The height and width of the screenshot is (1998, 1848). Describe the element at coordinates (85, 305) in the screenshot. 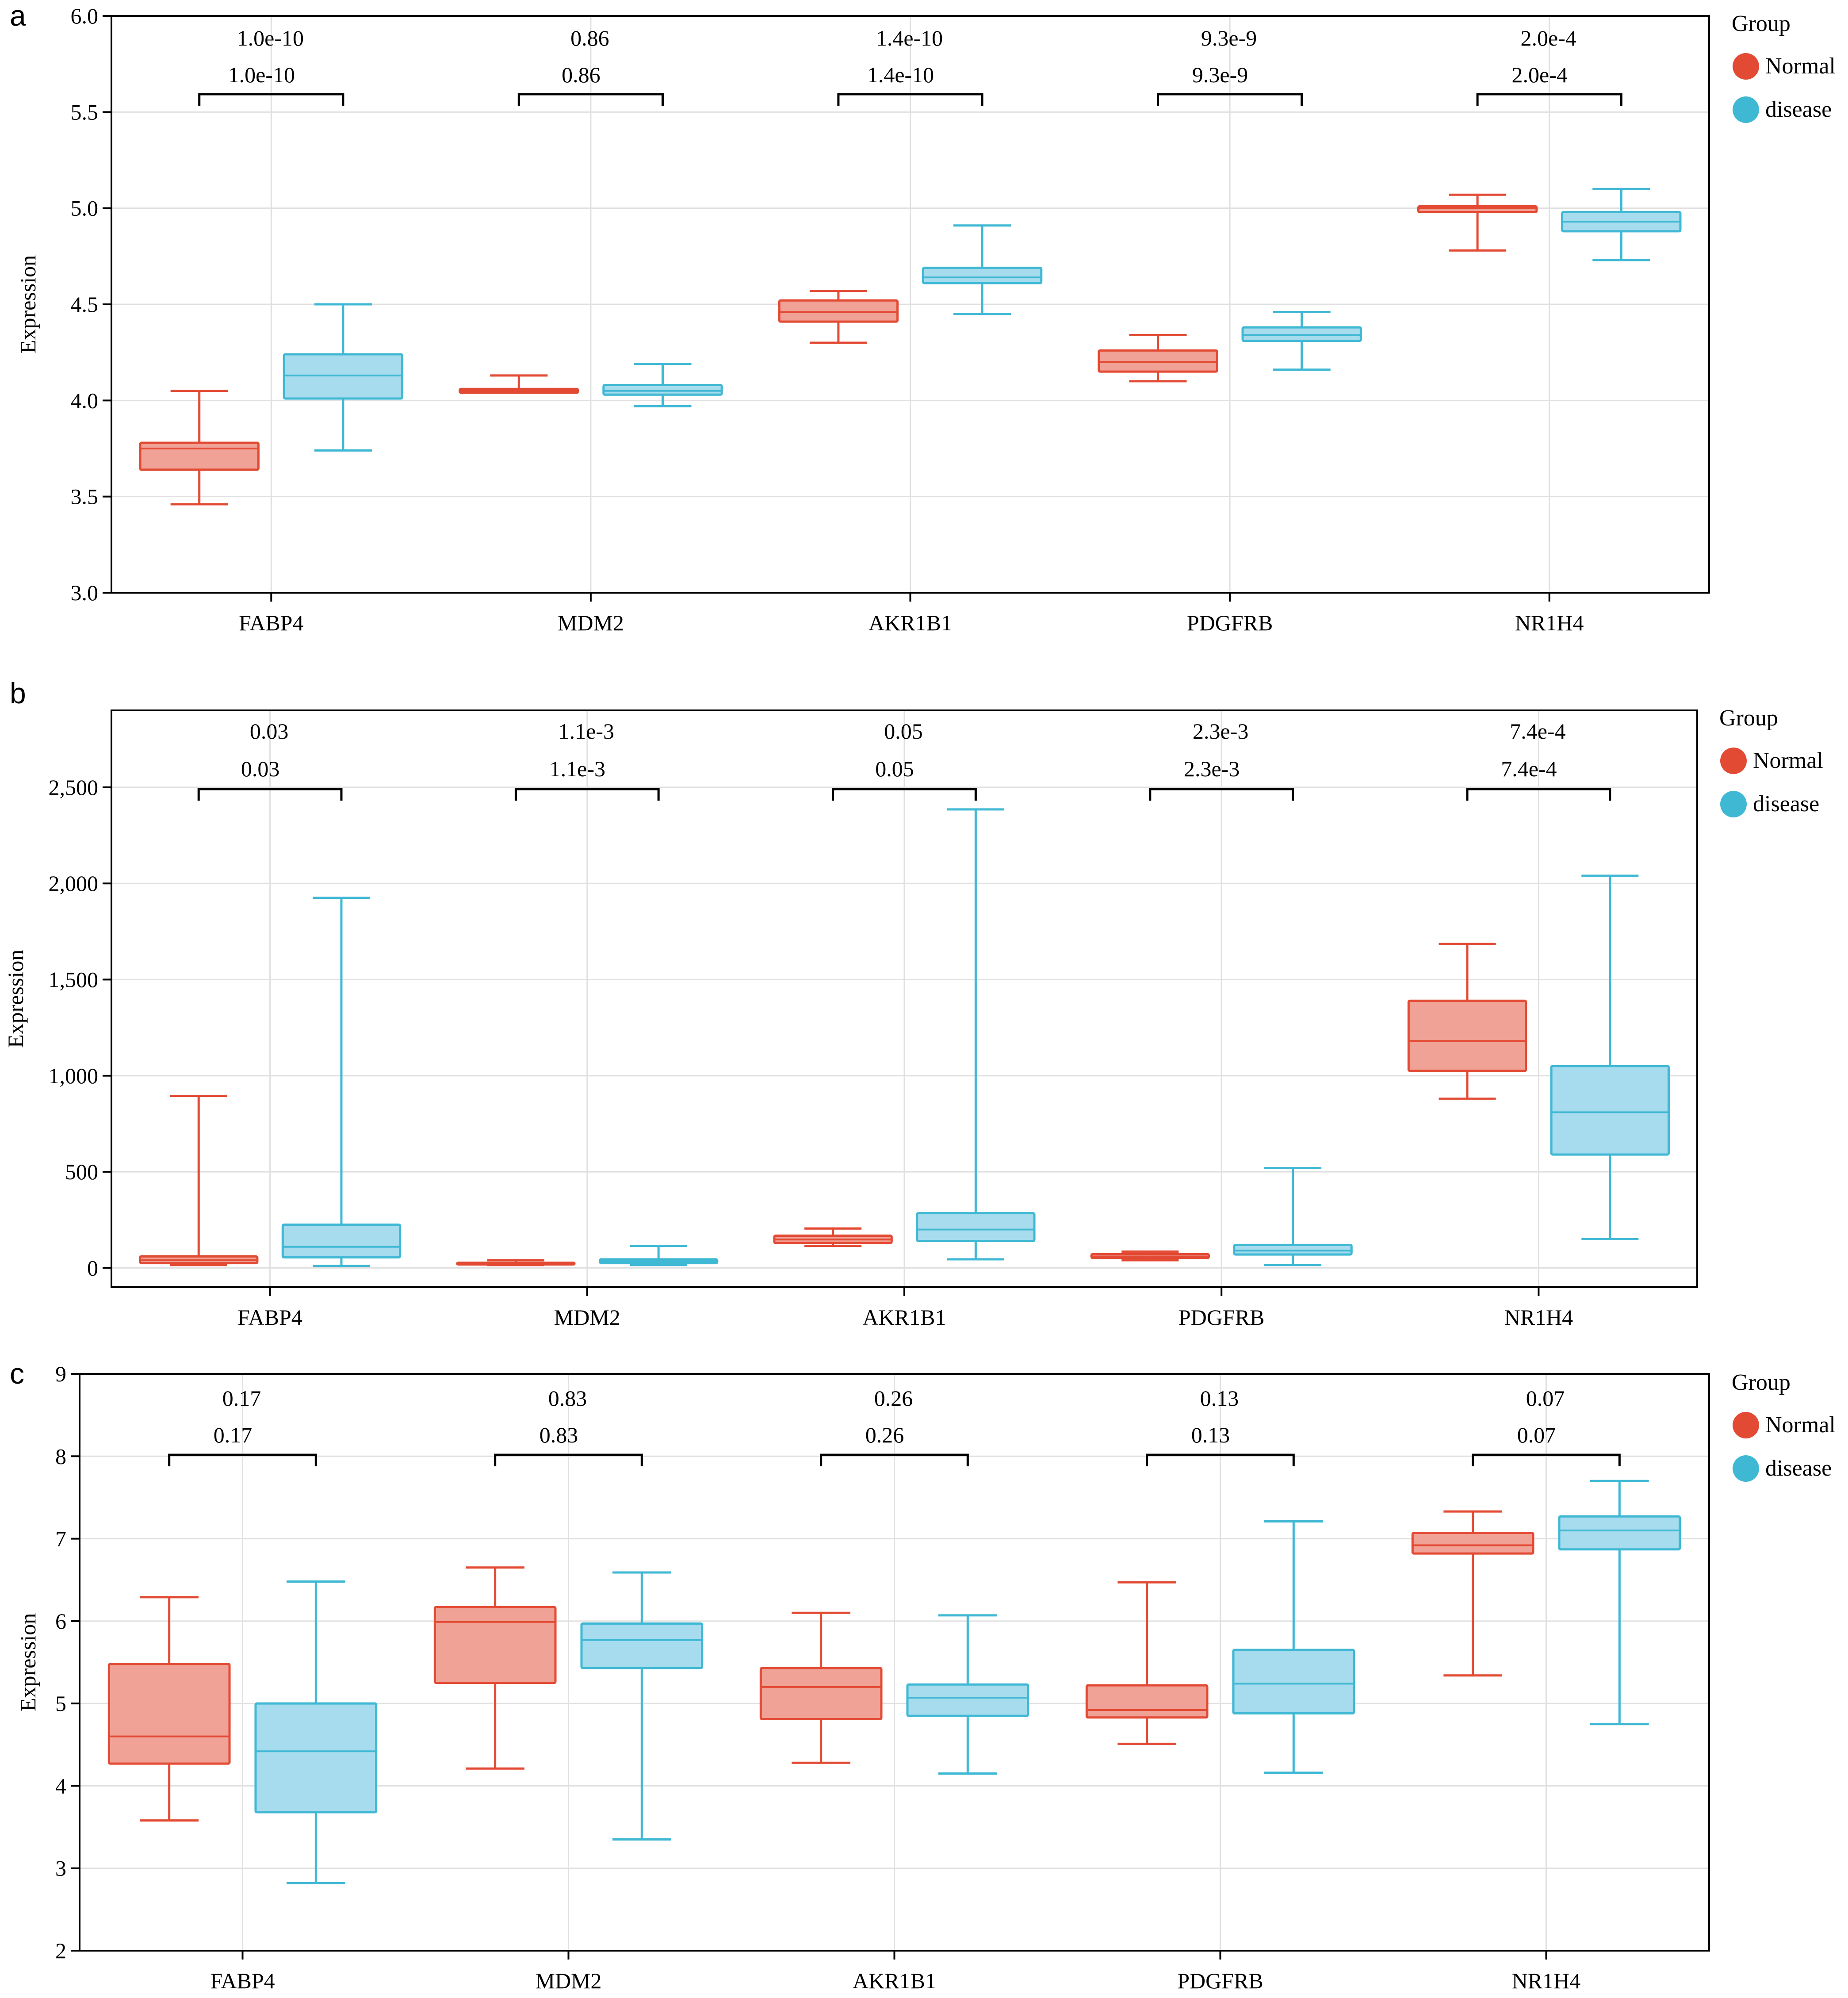

I see `y-tick-label: 4.5` at that location.